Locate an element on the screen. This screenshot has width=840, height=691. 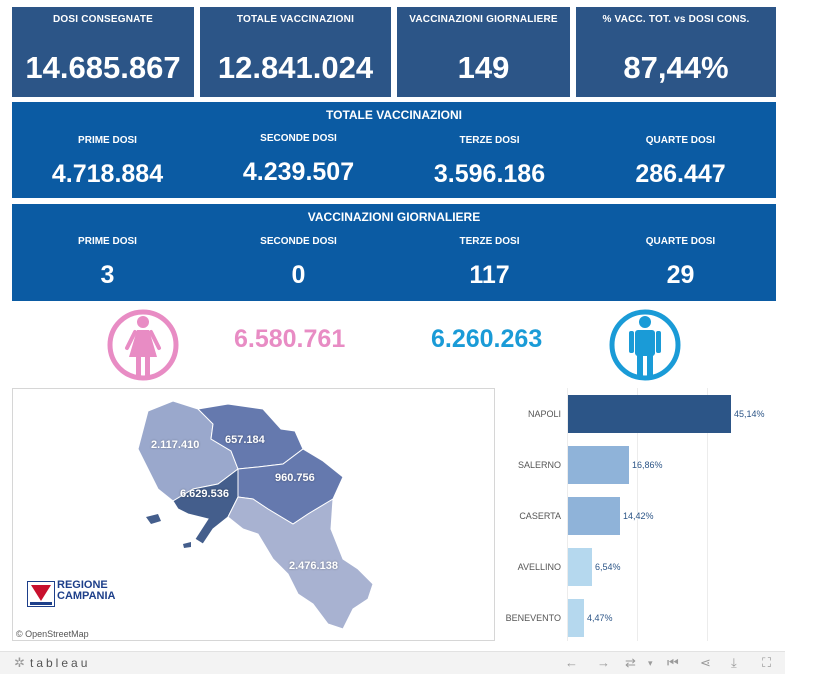
kpi-label: DOSI CONSEGNATE is located at coordinates (103, 19).